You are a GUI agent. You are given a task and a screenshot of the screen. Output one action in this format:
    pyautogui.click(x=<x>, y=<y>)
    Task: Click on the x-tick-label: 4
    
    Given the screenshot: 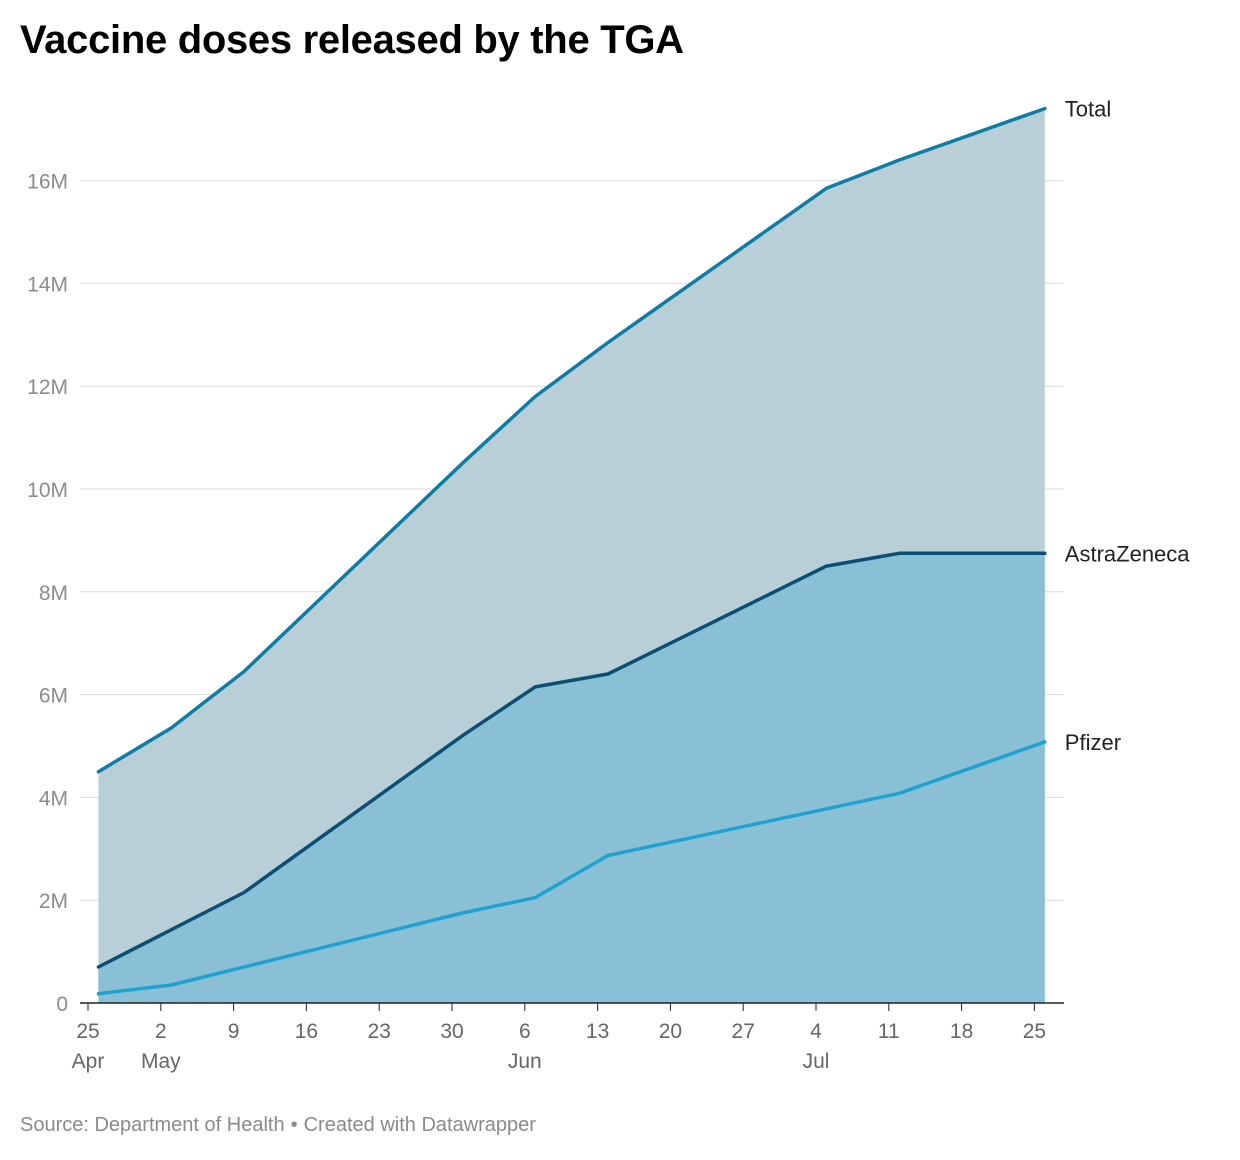 What is the action you would take?
    pyautogui.click(x=816, y=1031)
    